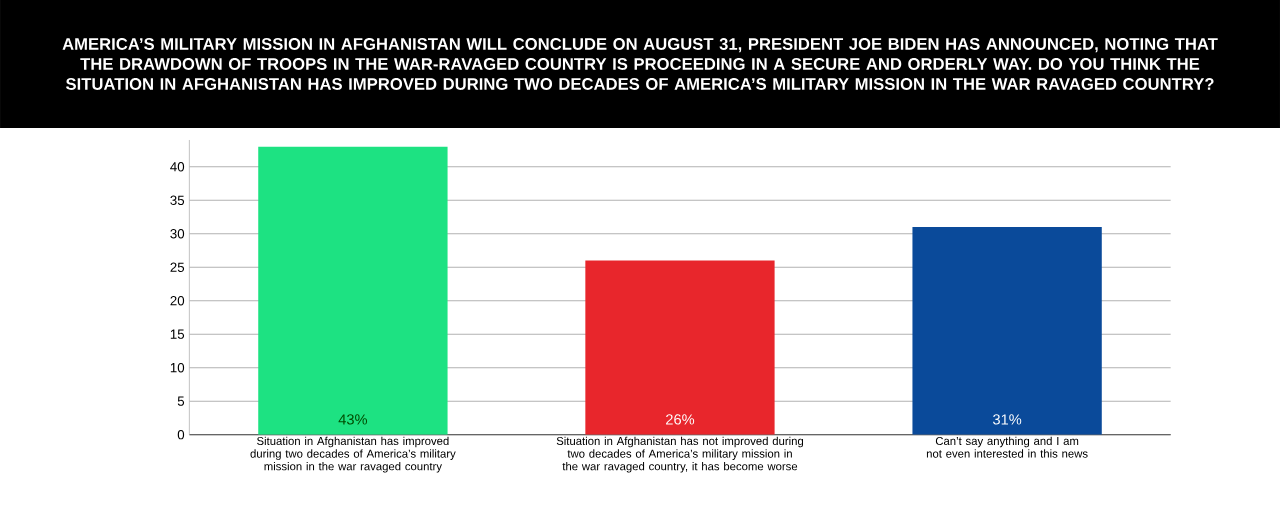 This screenshot has width=1280, height=506. I want to click on data-label: 43%, so click(353, 419).